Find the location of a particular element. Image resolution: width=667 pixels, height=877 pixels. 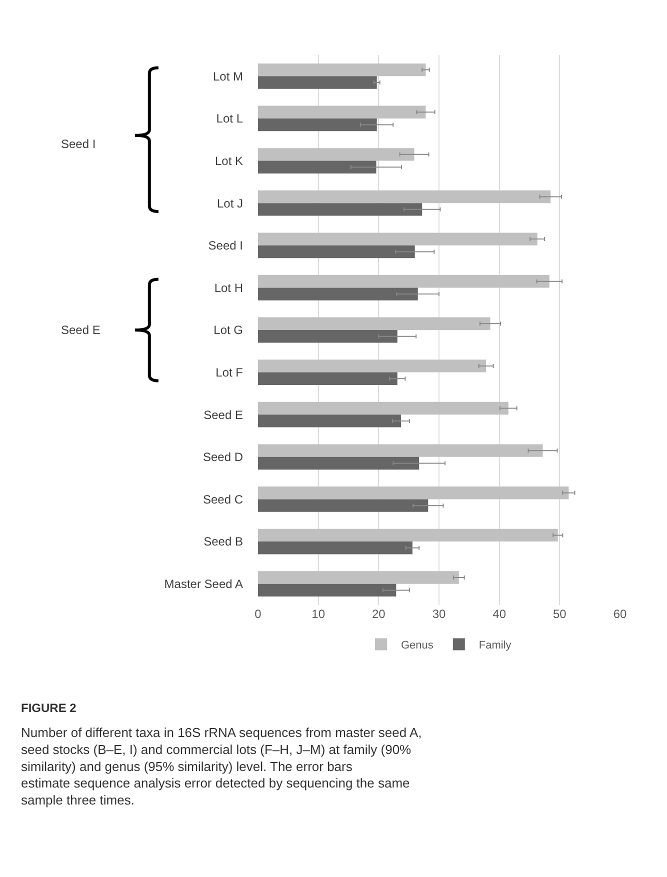

x-tick-label: 0 is located at coordinates (258, 614).